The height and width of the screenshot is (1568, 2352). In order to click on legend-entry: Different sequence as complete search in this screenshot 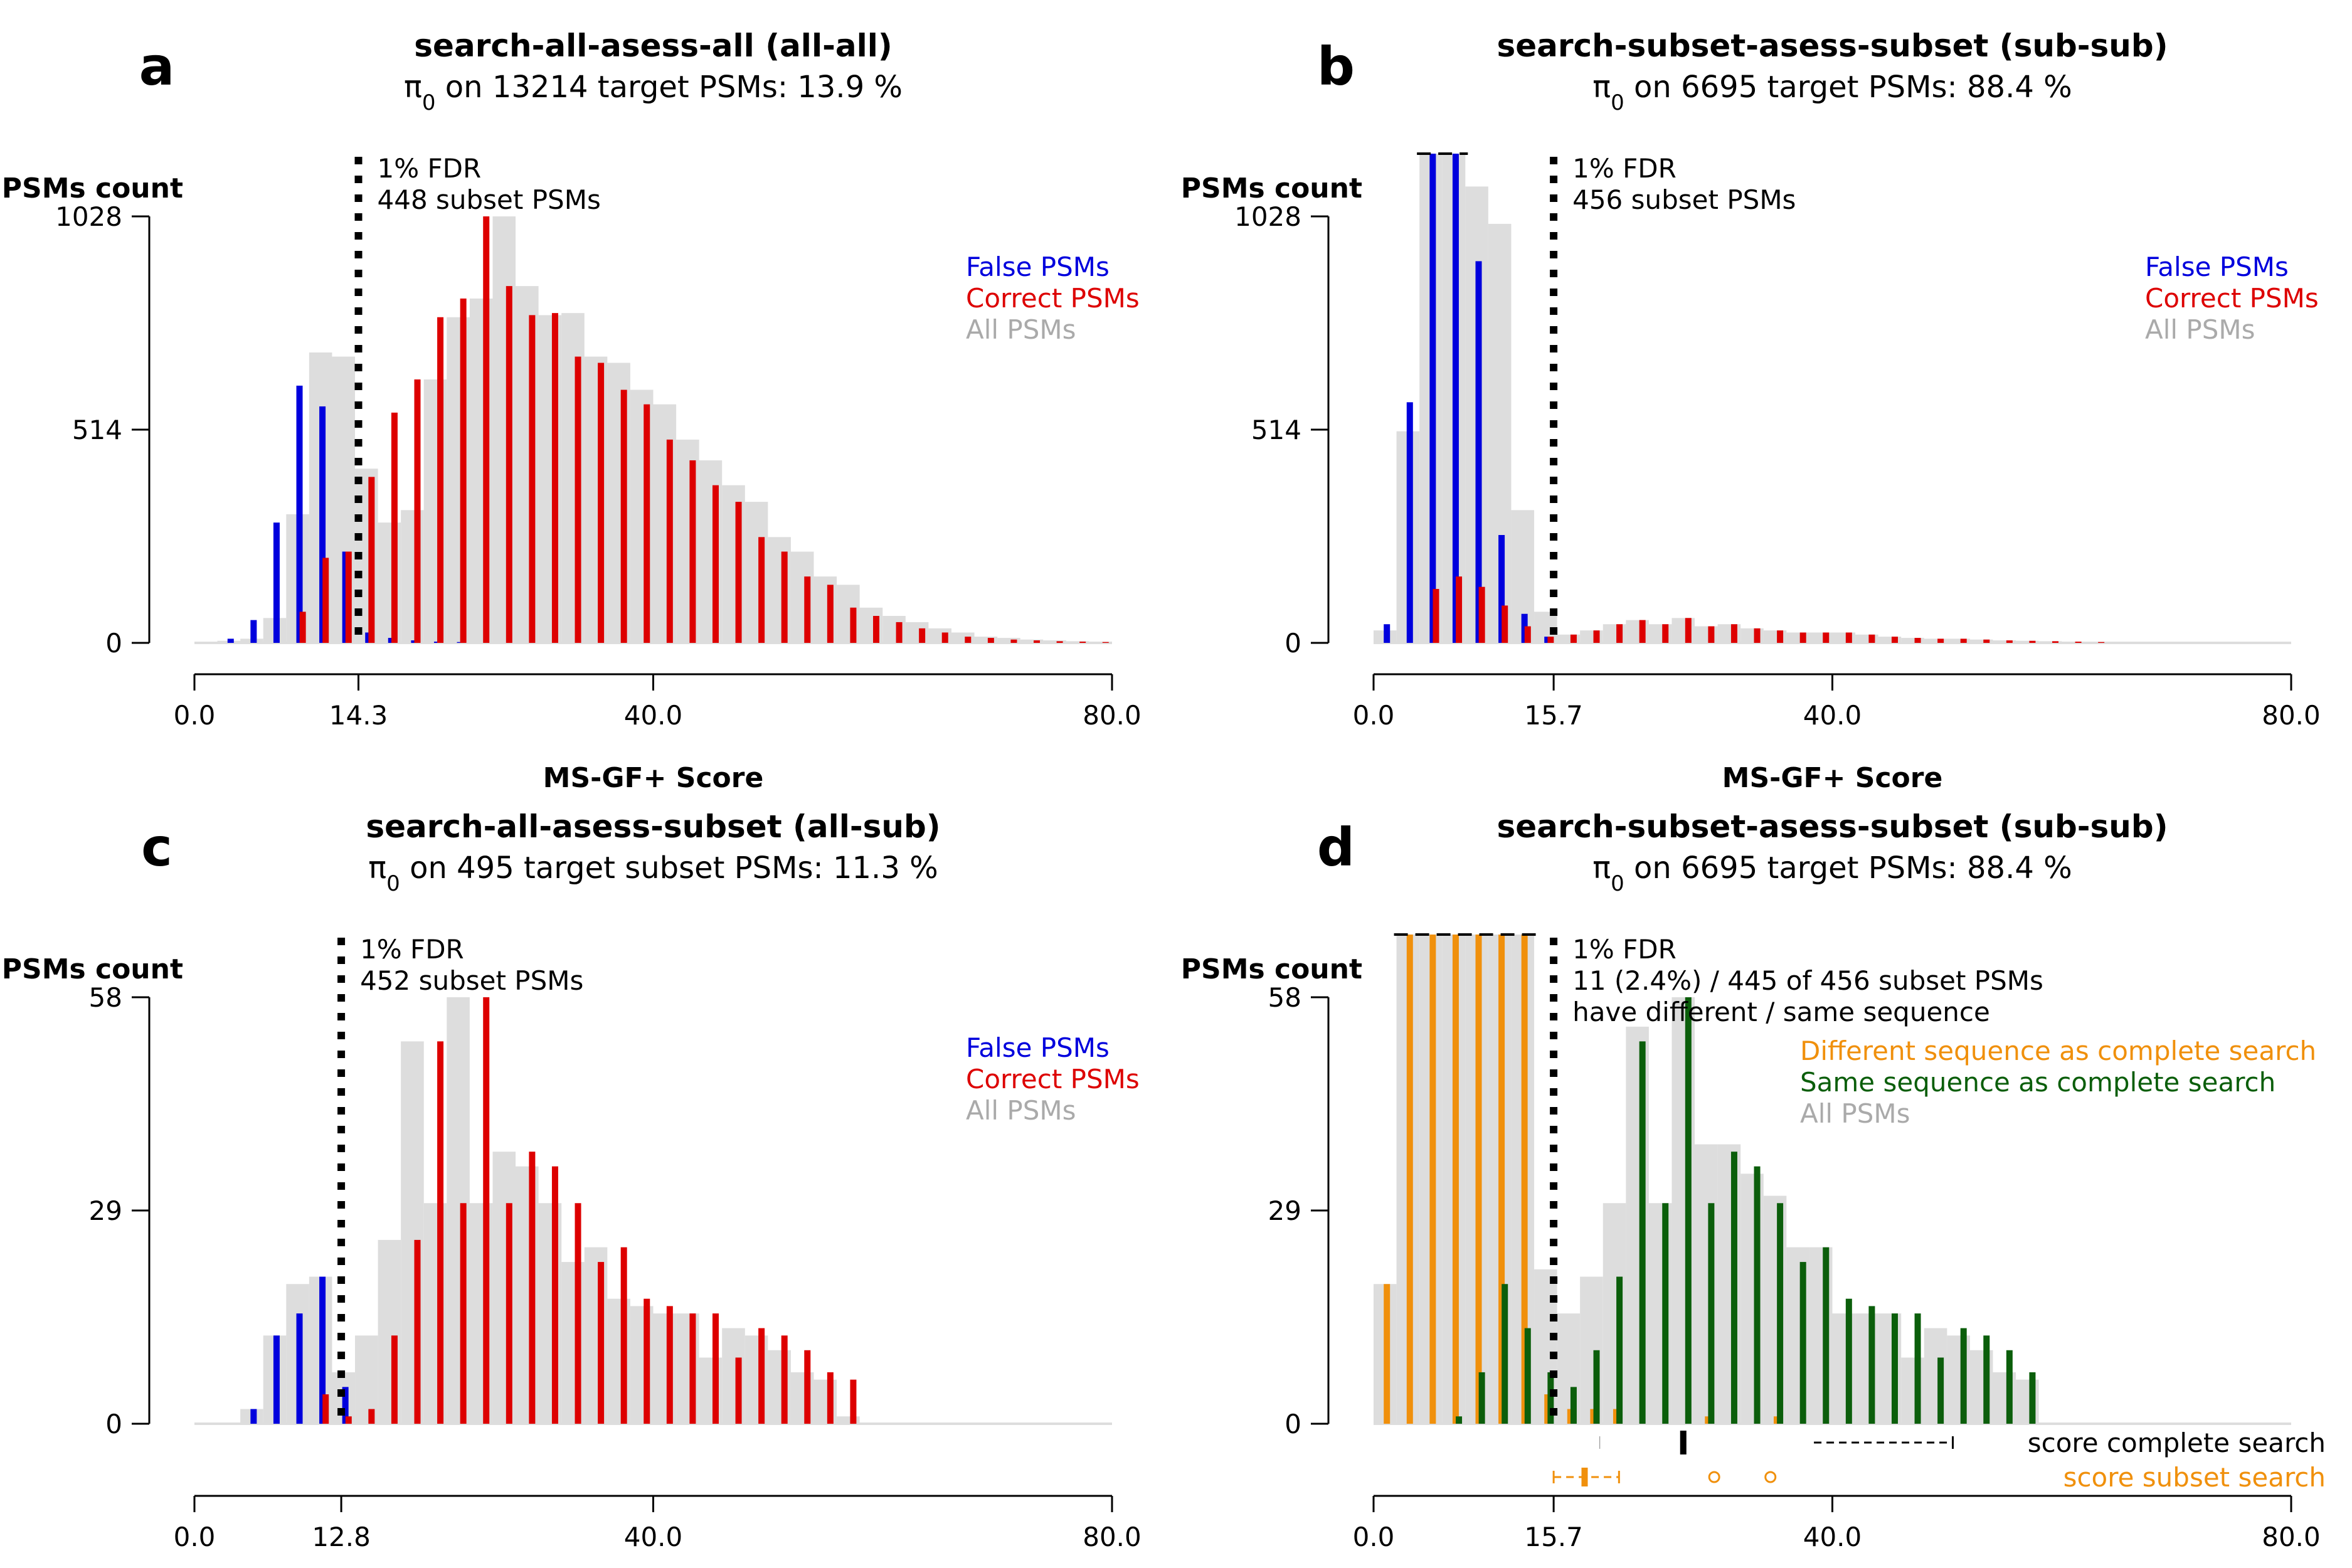, I will do `click(2058, 1051)`.